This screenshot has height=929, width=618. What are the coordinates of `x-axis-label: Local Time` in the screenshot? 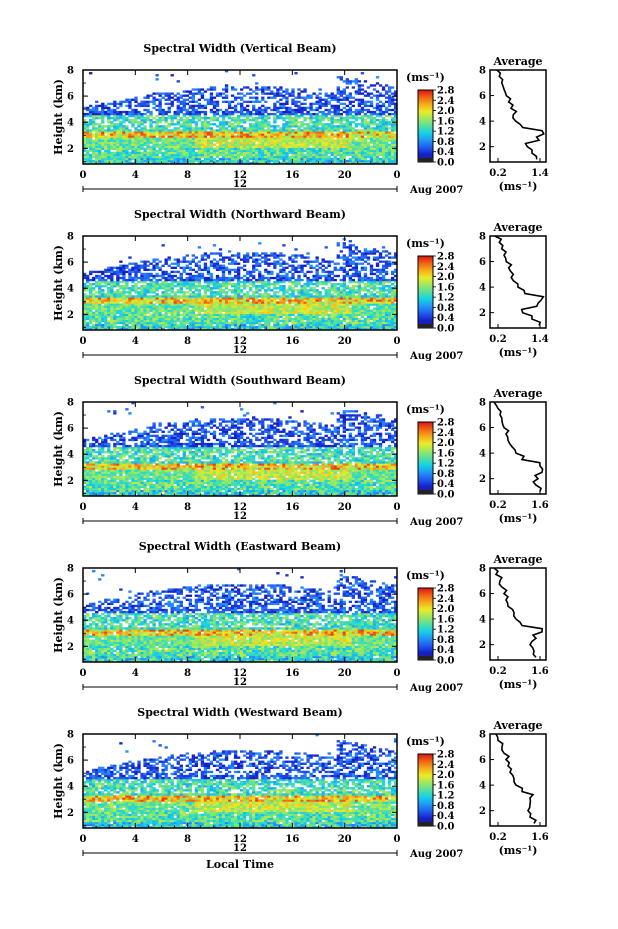 It's located at (240, 864).